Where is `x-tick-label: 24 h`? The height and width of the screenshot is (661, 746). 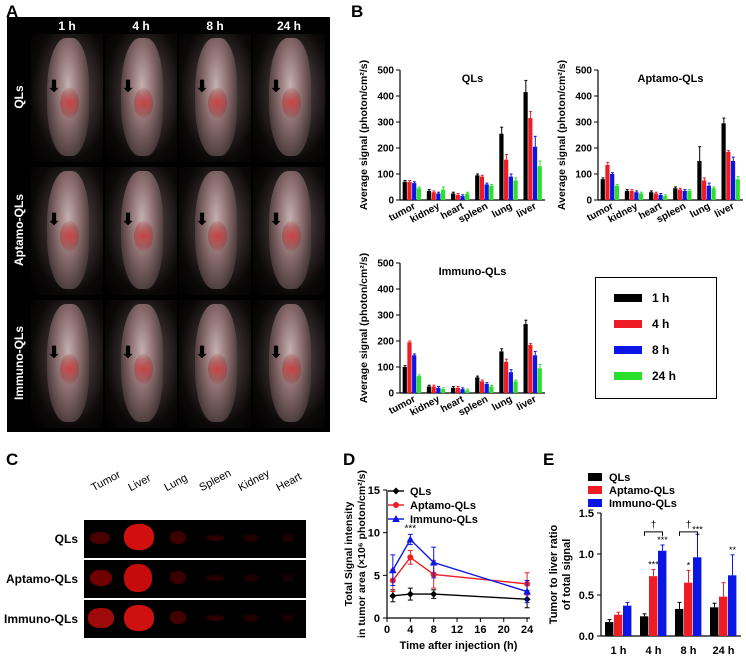
x-tick-label: 24 h is located at coordinates (723, 651).